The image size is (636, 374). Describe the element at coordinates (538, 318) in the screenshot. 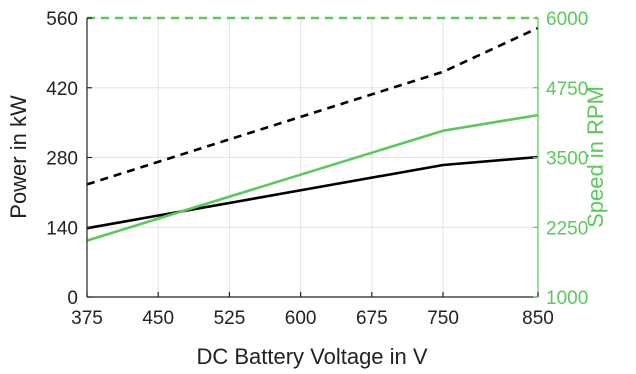

I see `x-tick-label-6: 850` at that location.